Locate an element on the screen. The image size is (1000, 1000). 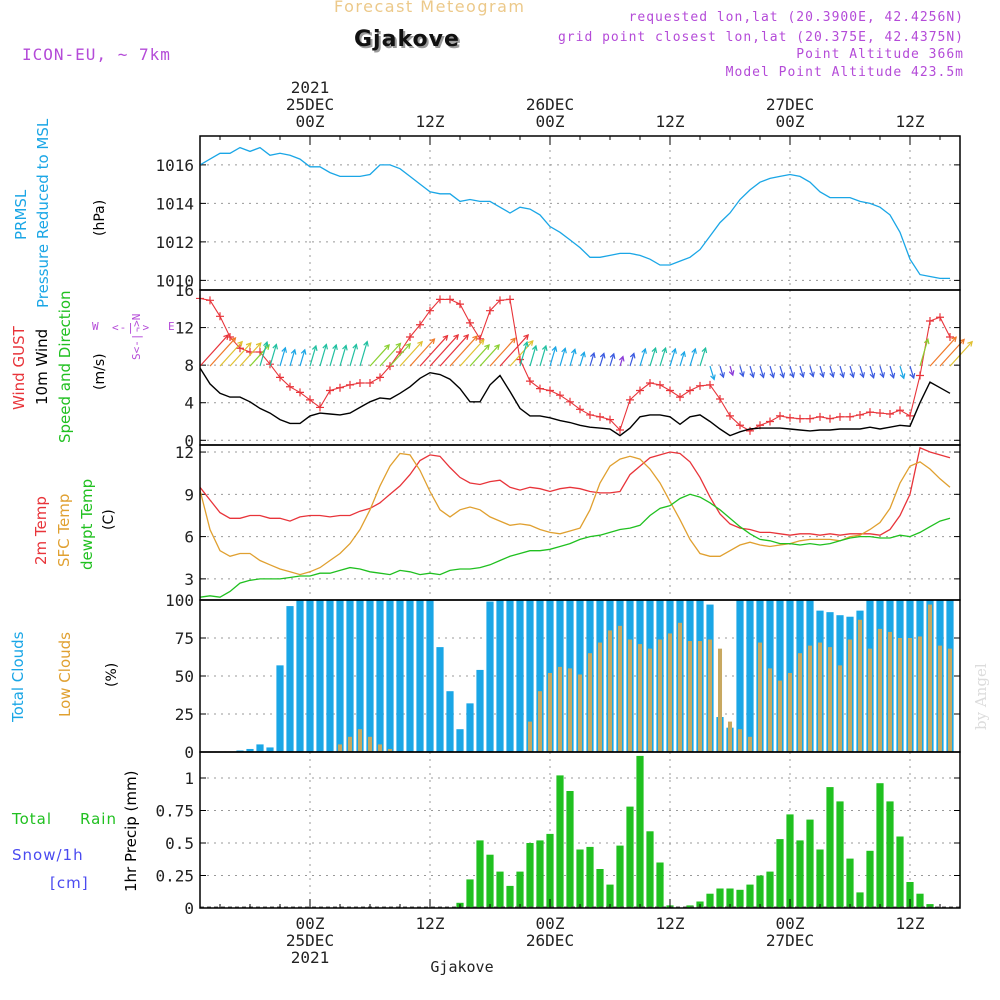
compass-rose: W <-|-> E S<-|->N is located at coordinates (137, 325).